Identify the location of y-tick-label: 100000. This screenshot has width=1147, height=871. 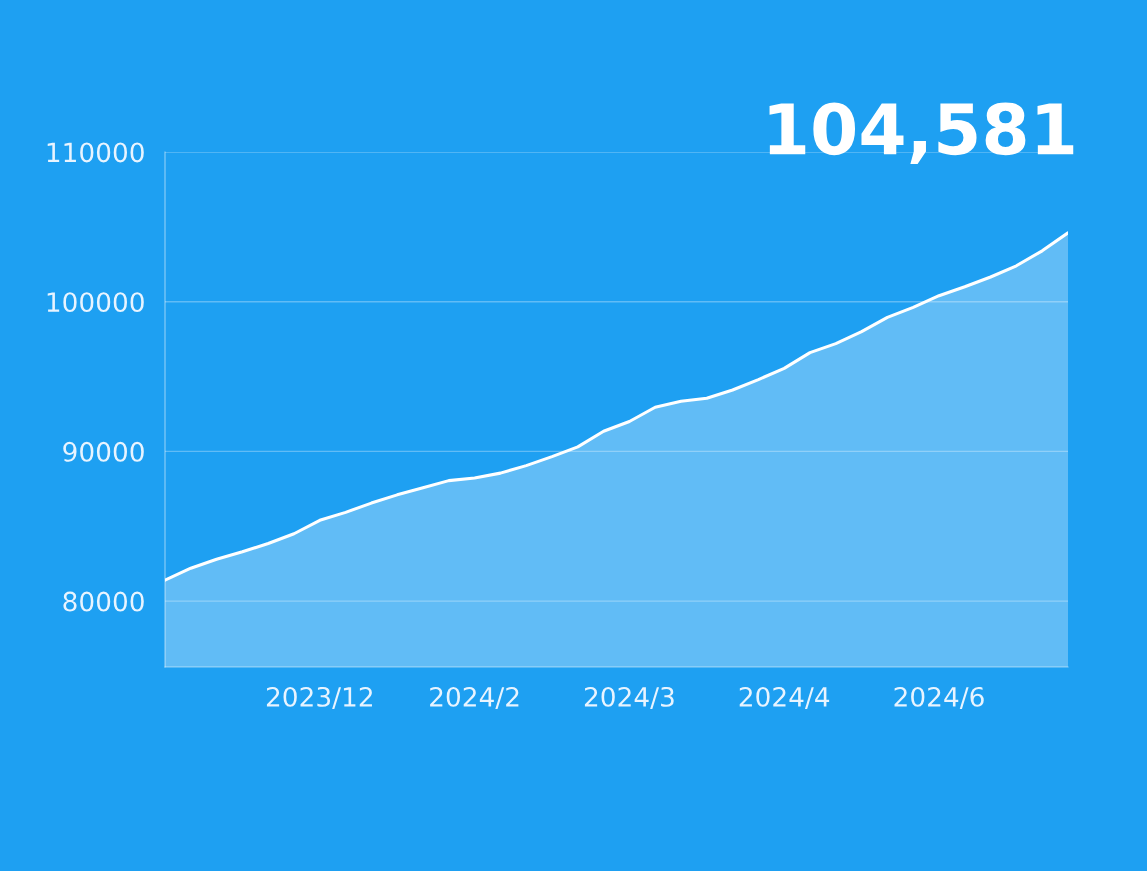
(95, 302).